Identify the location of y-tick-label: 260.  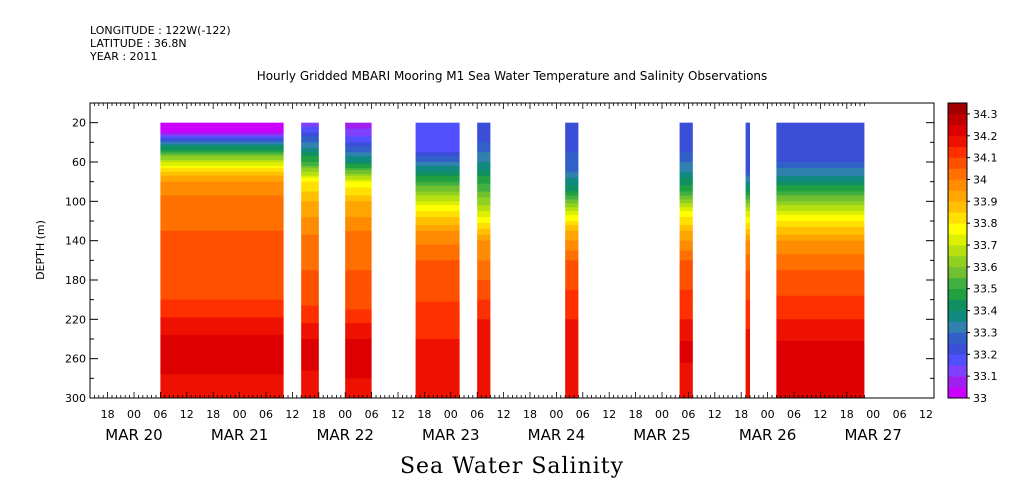
(75, 359).